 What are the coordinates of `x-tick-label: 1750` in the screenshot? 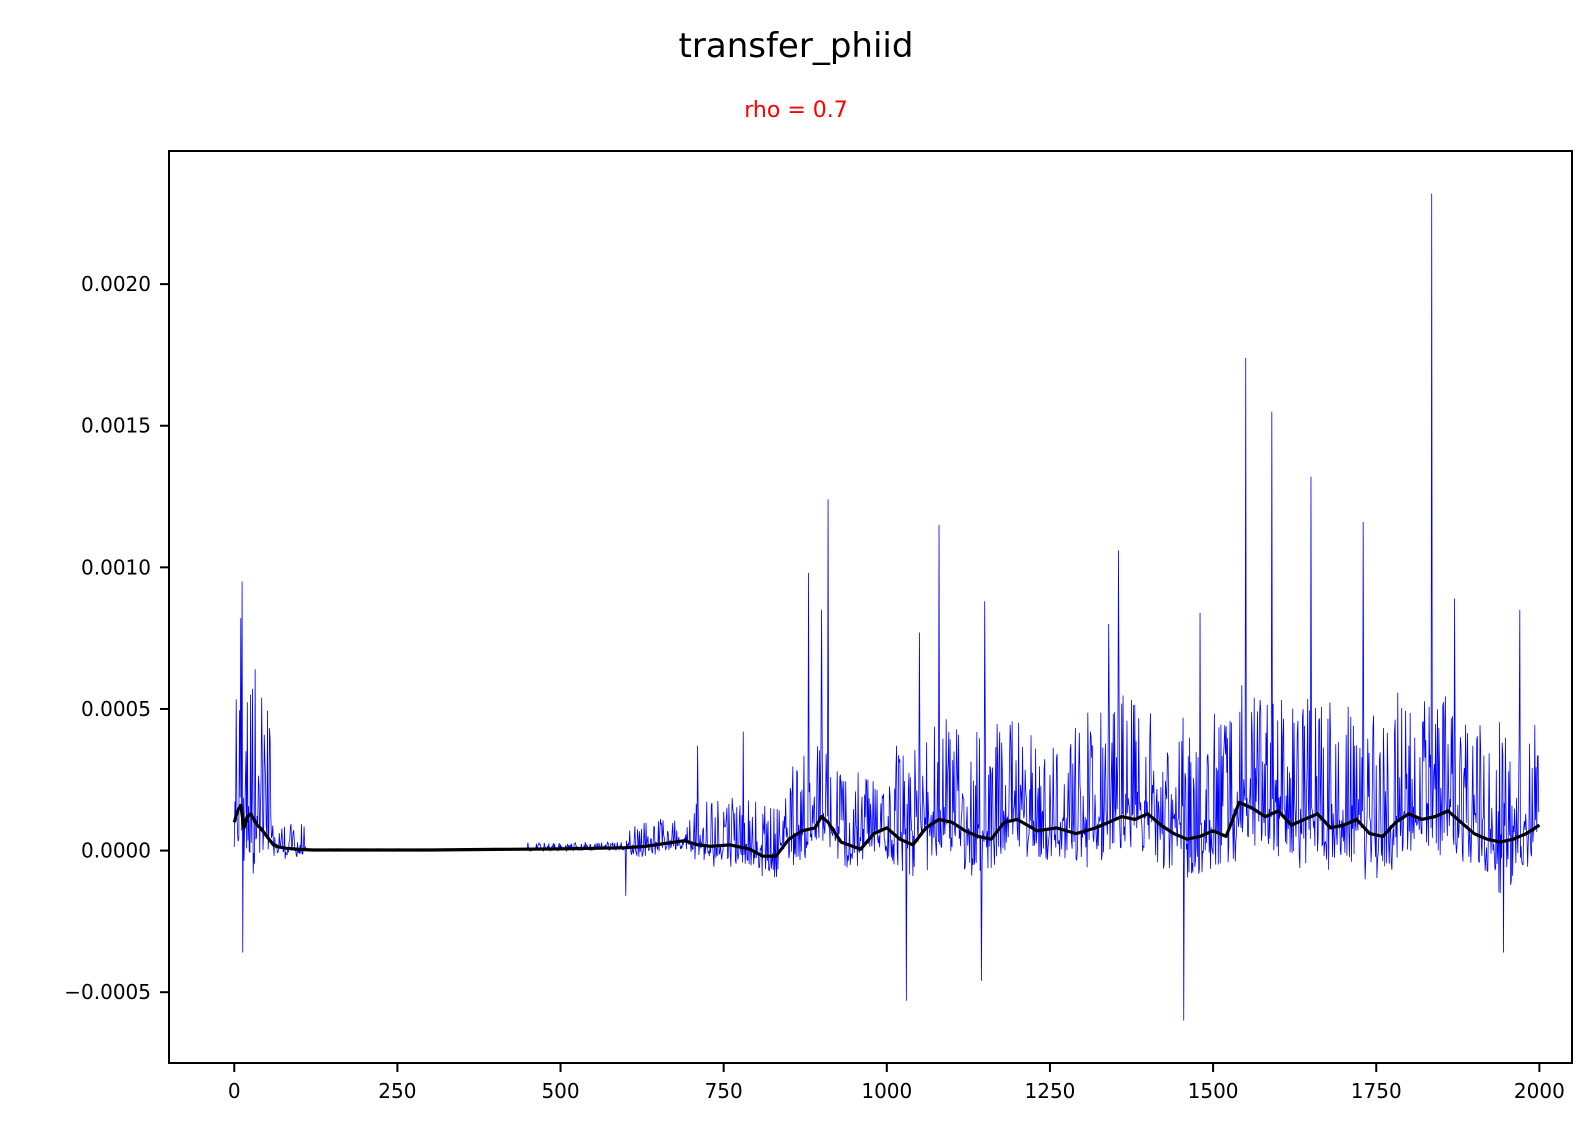 It's located at (1376, 1091).